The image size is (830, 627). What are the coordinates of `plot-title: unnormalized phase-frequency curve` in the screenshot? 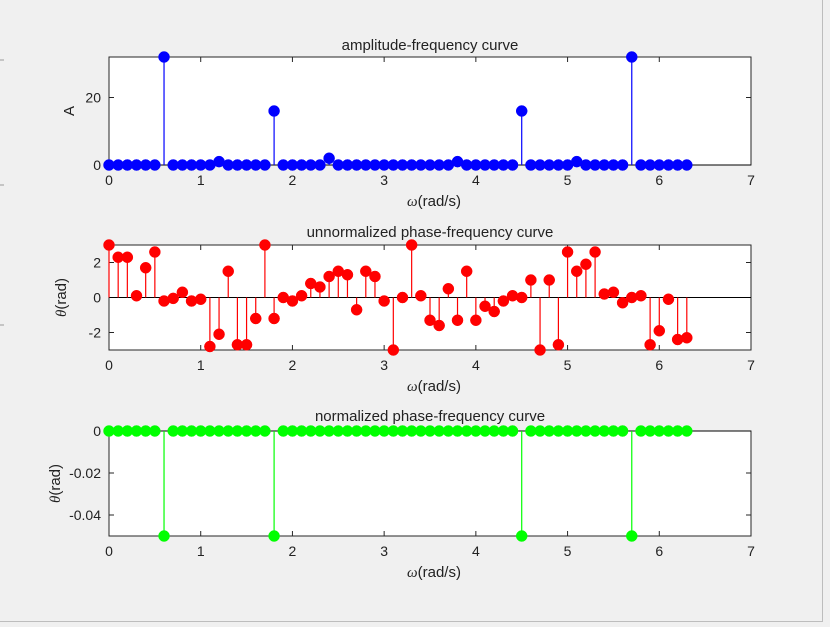 It's located at (430, 232).